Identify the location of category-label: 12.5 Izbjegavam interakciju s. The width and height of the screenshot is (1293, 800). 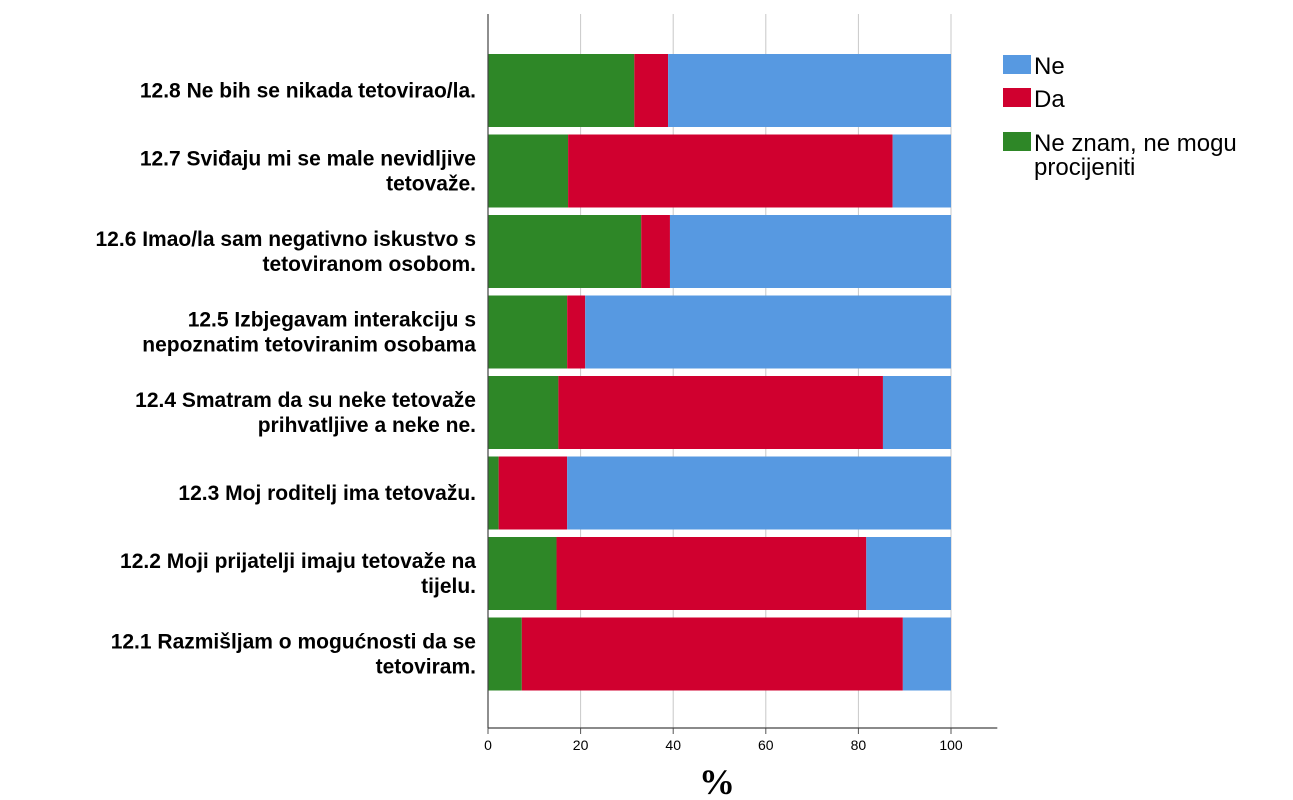
(332, 320).